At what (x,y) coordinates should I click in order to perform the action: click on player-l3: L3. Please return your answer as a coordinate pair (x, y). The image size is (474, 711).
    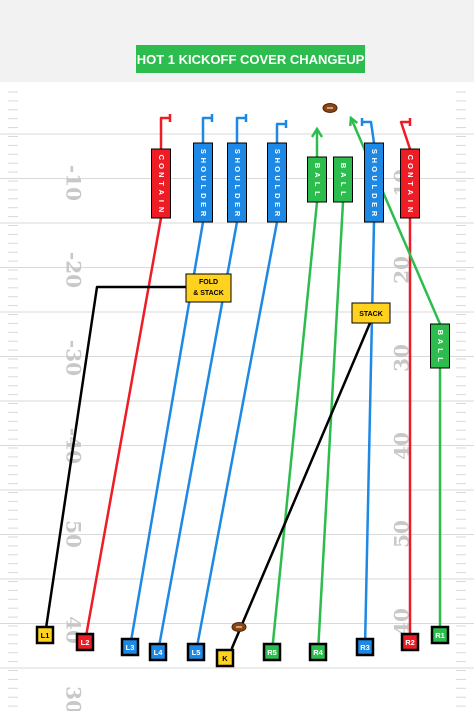
    Looking at the image, I should click on (130, 647).